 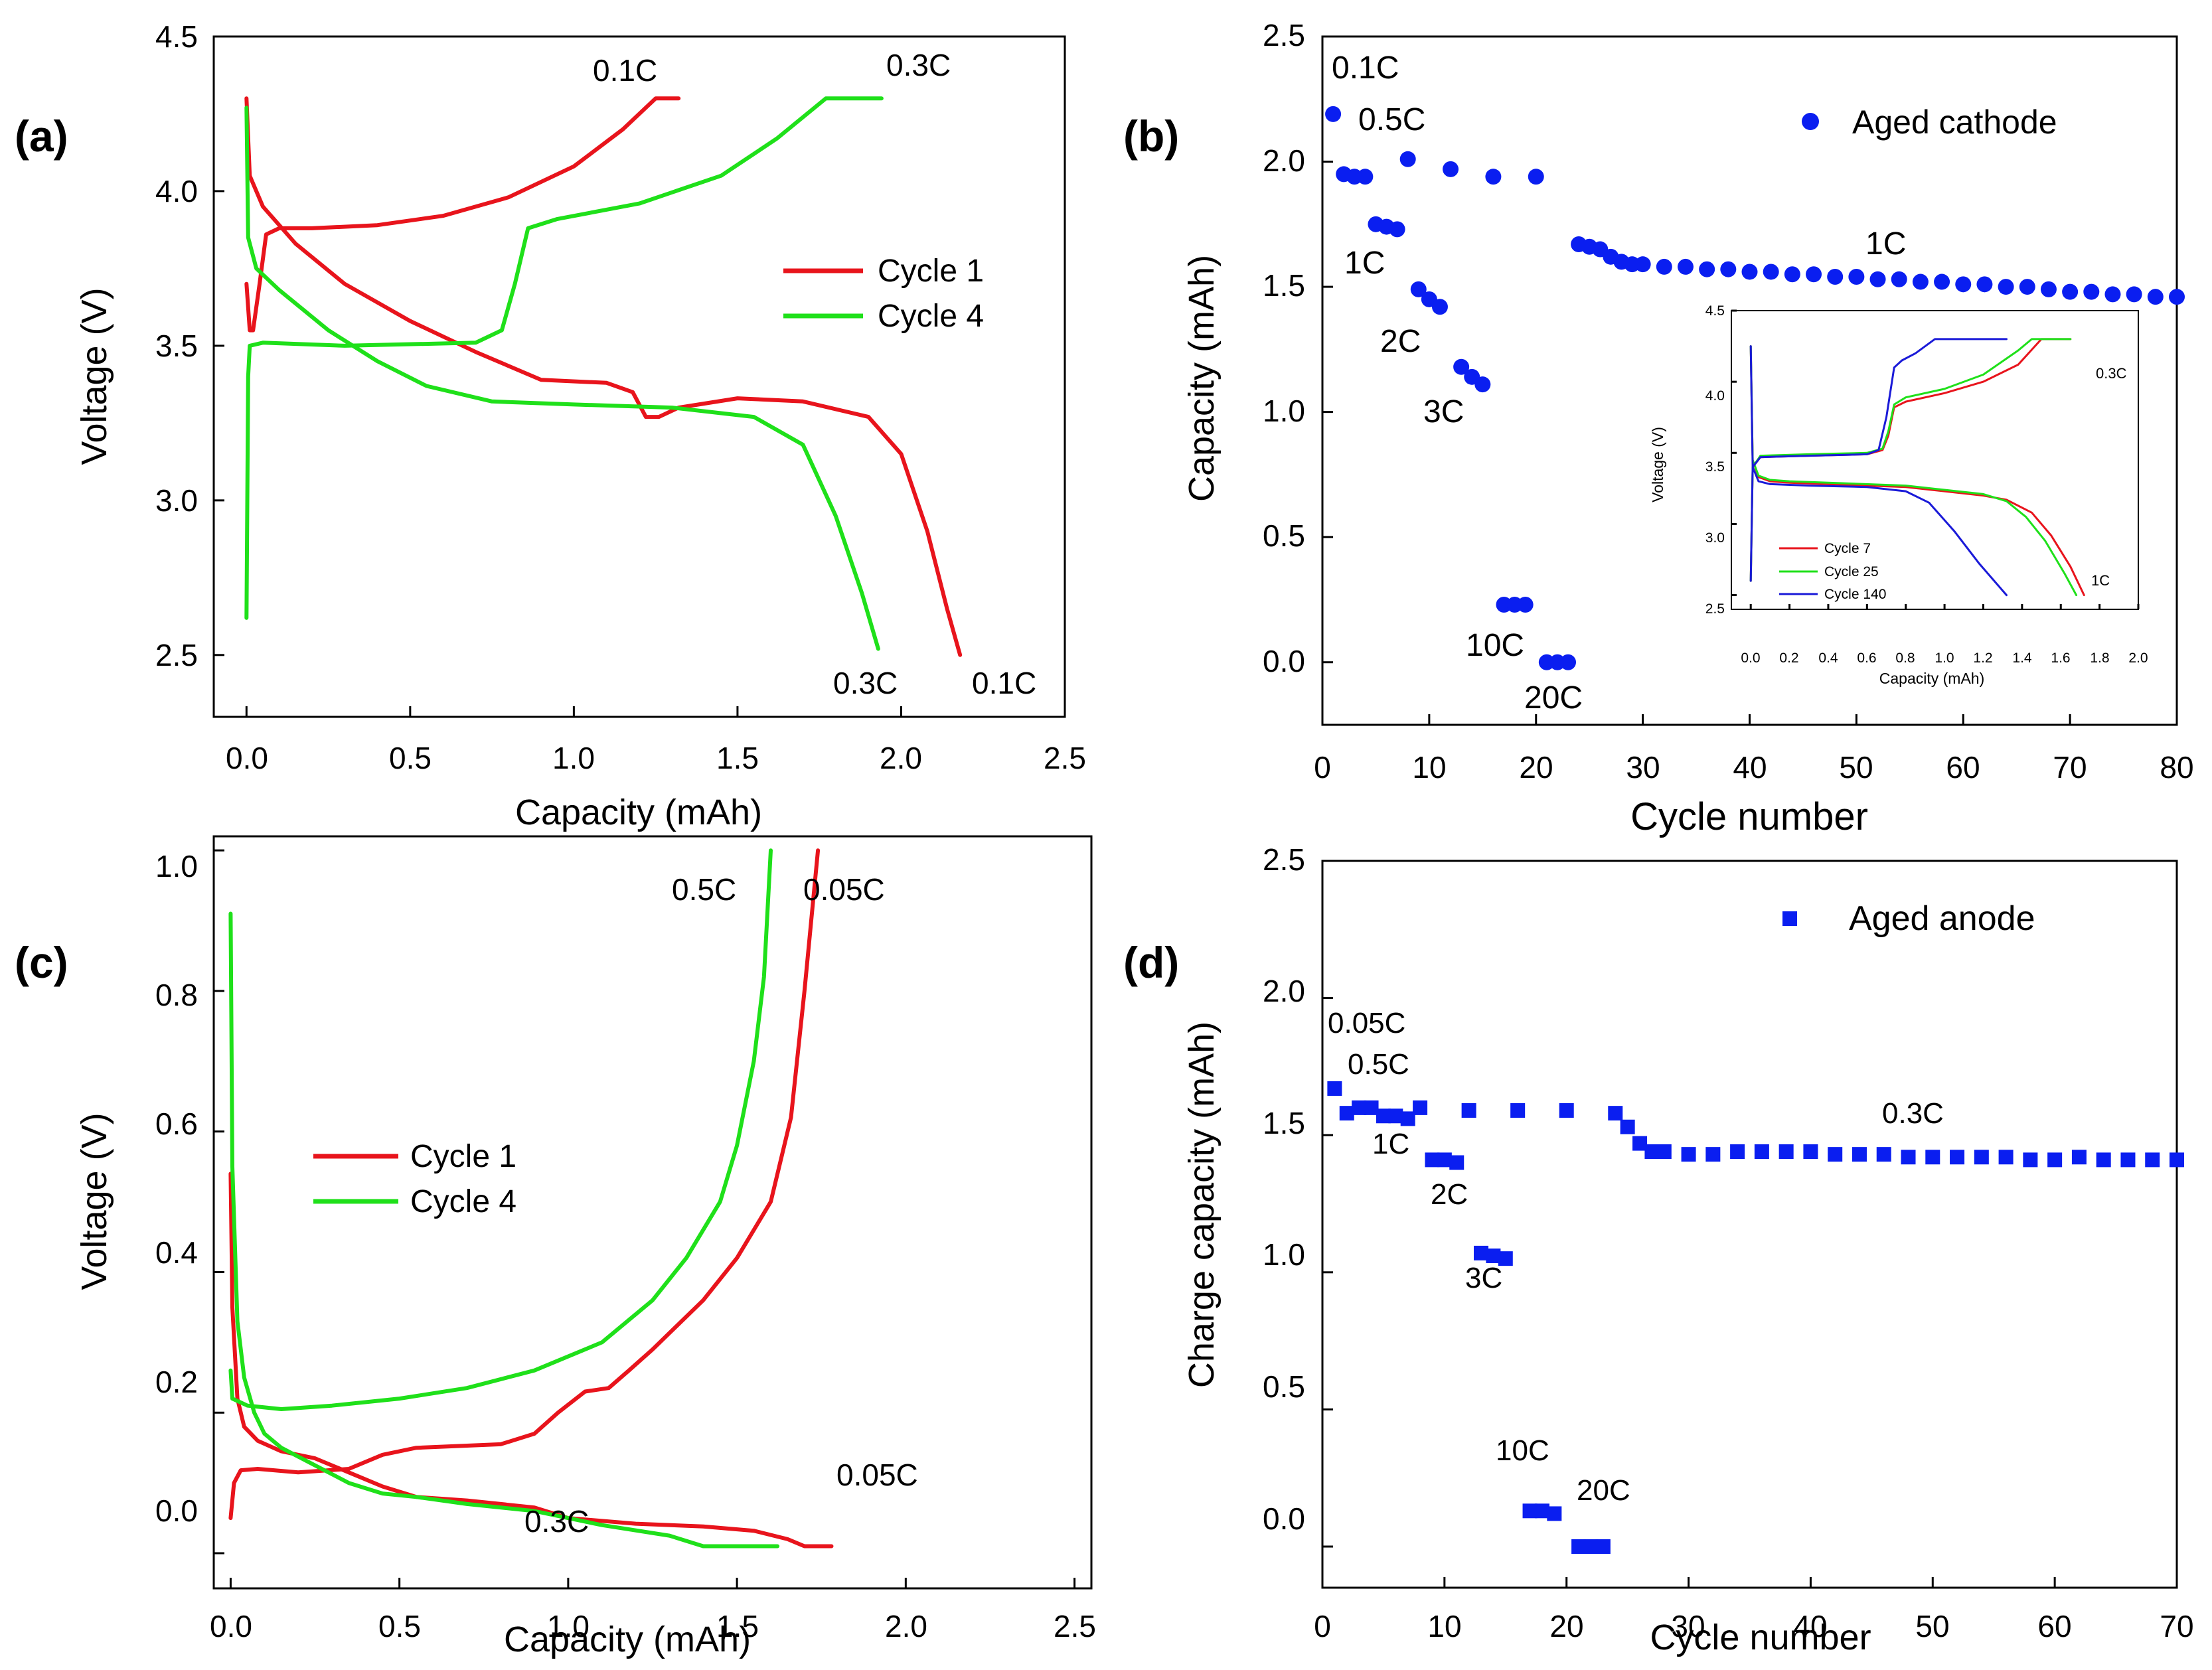 What do you see at coordinates (176, 191) in the screenshot?
I see `panel-a-y-tick-label: 4.0` at bounding box center [176, 191].